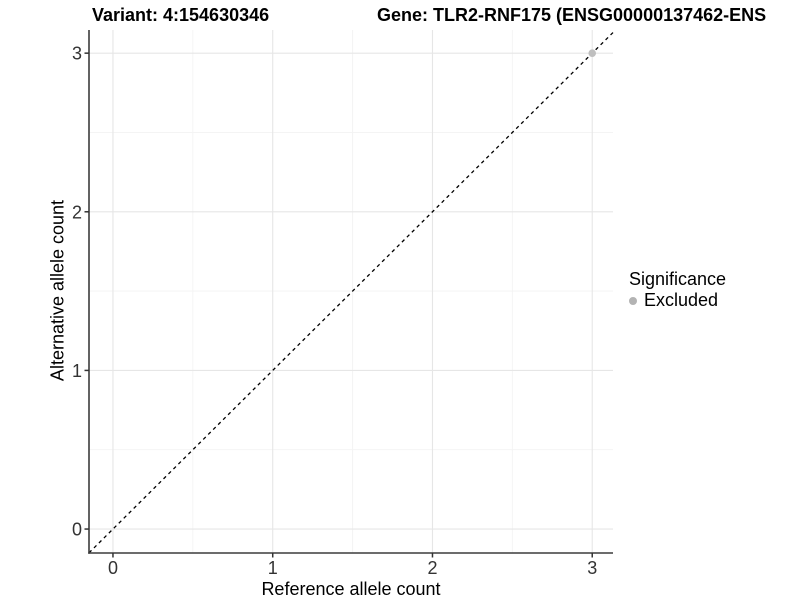  Describe the element at coordinates (77, 371) in the screenshot. I see `y-tick-label: 1` at that location.